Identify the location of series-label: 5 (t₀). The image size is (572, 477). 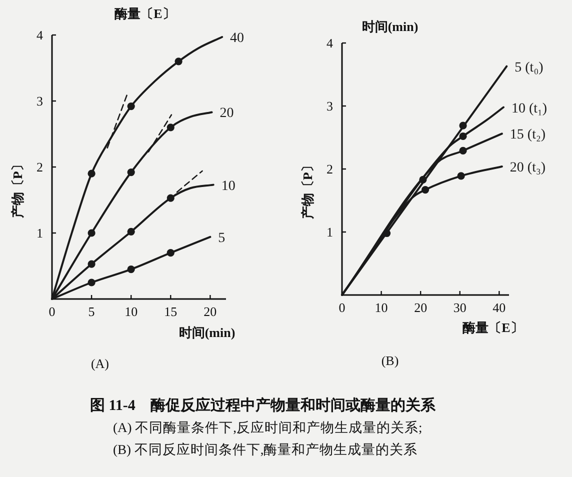
(529, 68).